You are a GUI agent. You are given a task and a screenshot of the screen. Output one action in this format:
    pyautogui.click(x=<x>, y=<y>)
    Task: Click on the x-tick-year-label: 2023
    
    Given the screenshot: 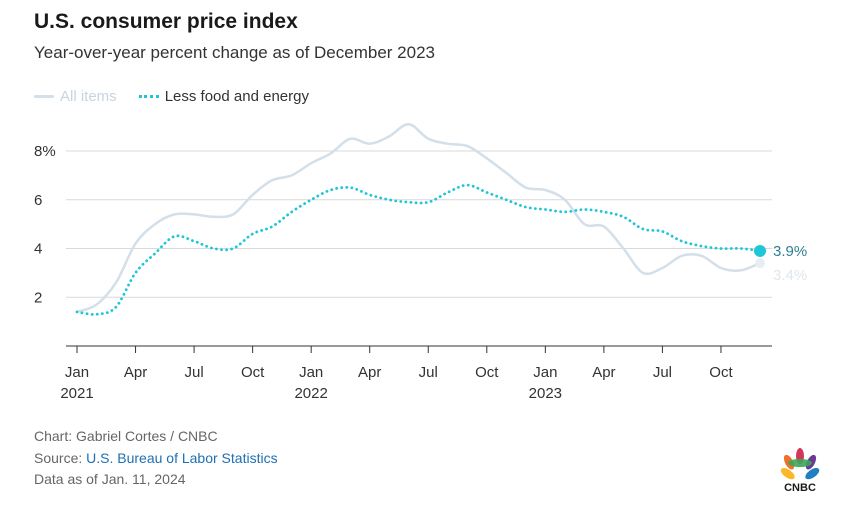 What is the action you would take?
    pyautogui.click(x=545, y=393)
    